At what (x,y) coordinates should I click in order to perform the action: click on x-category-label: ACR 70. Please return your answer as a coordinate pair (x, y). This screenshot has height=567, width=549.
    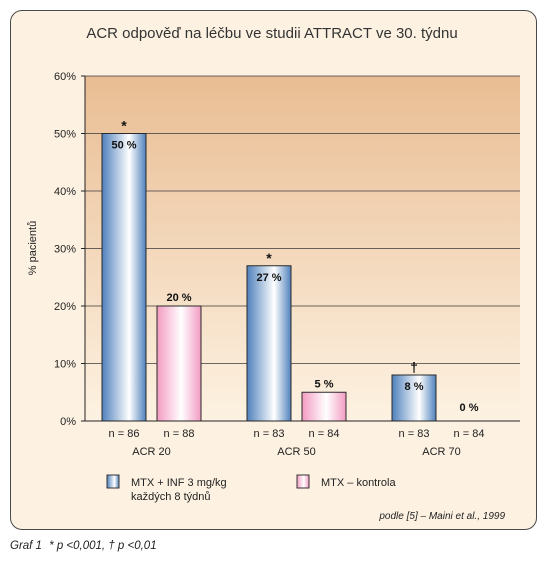
    Looking at the image, I should click on (441, 452).